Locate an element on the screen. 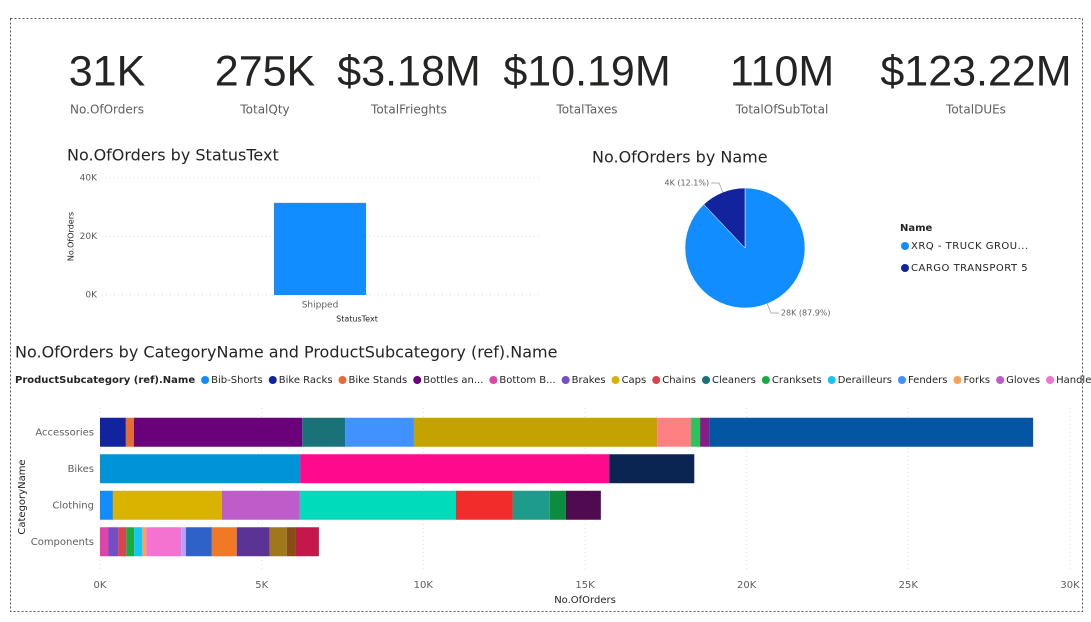 The image size is (1091, 622). kpi-label: TotalQty is located at coordinates (264, 110).